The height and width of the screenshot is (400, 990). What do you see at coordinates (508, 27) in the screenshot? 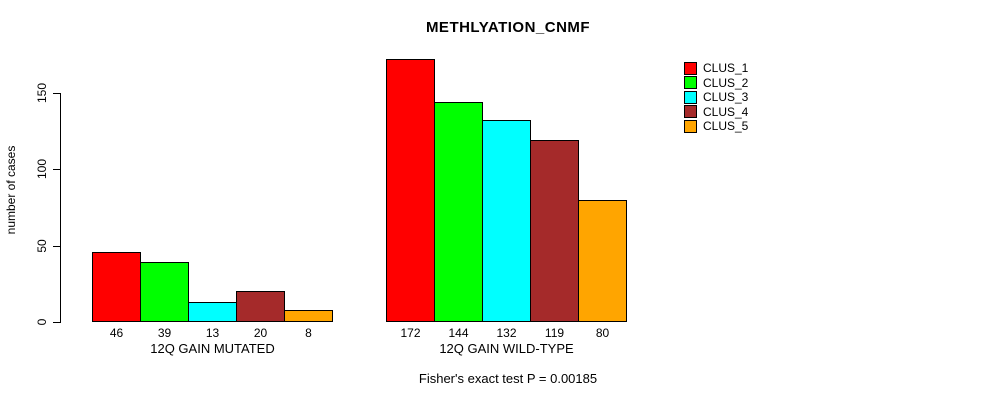
I see `chart-title: METHLYATION_CNMF` at bounding box center [508, 27].